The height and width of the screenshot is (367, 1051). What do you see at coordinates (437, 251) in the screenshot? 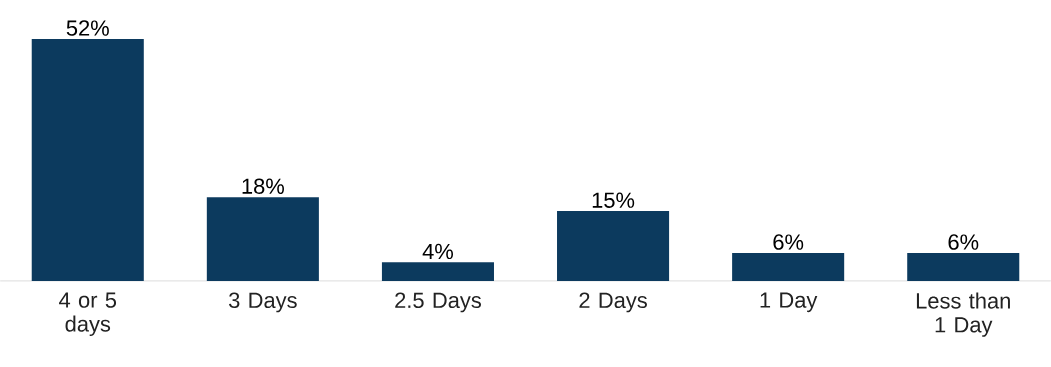
I see `data-label: 4%` at bounding box center [437, 251].